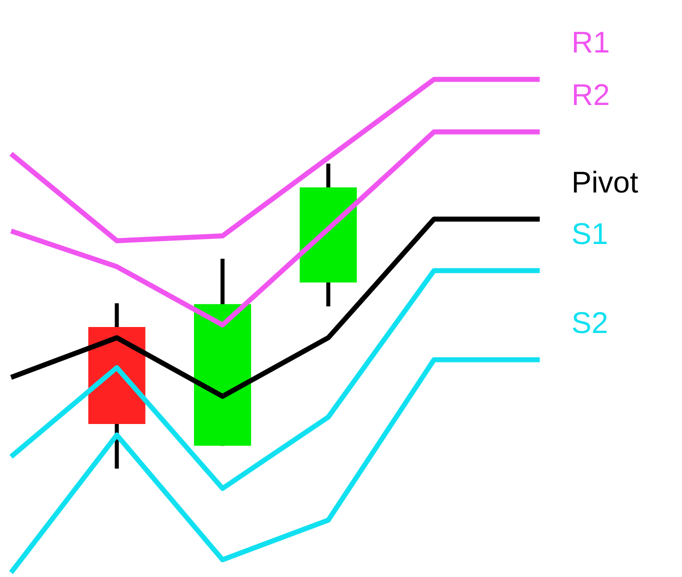  What do you see at coordinates (590, 95) in the screenshot?
I see `series-label: R2` at bounding box center [590, 95].